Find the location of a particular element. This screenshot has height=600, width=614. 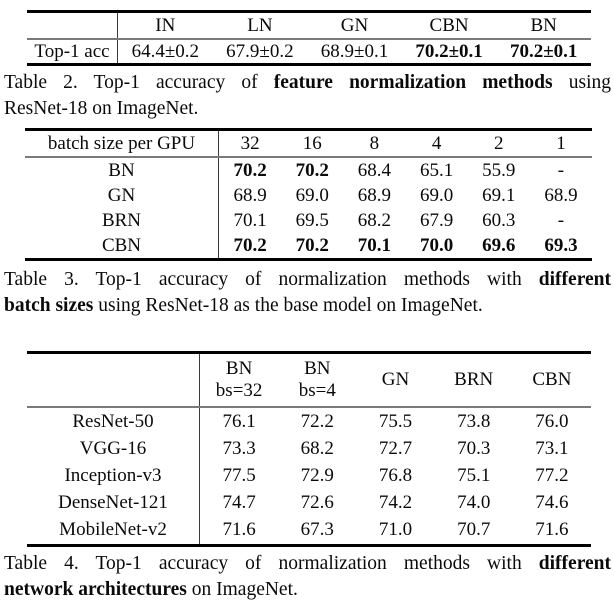

table-cell: 75.1 is located at coordinates (474, 475).